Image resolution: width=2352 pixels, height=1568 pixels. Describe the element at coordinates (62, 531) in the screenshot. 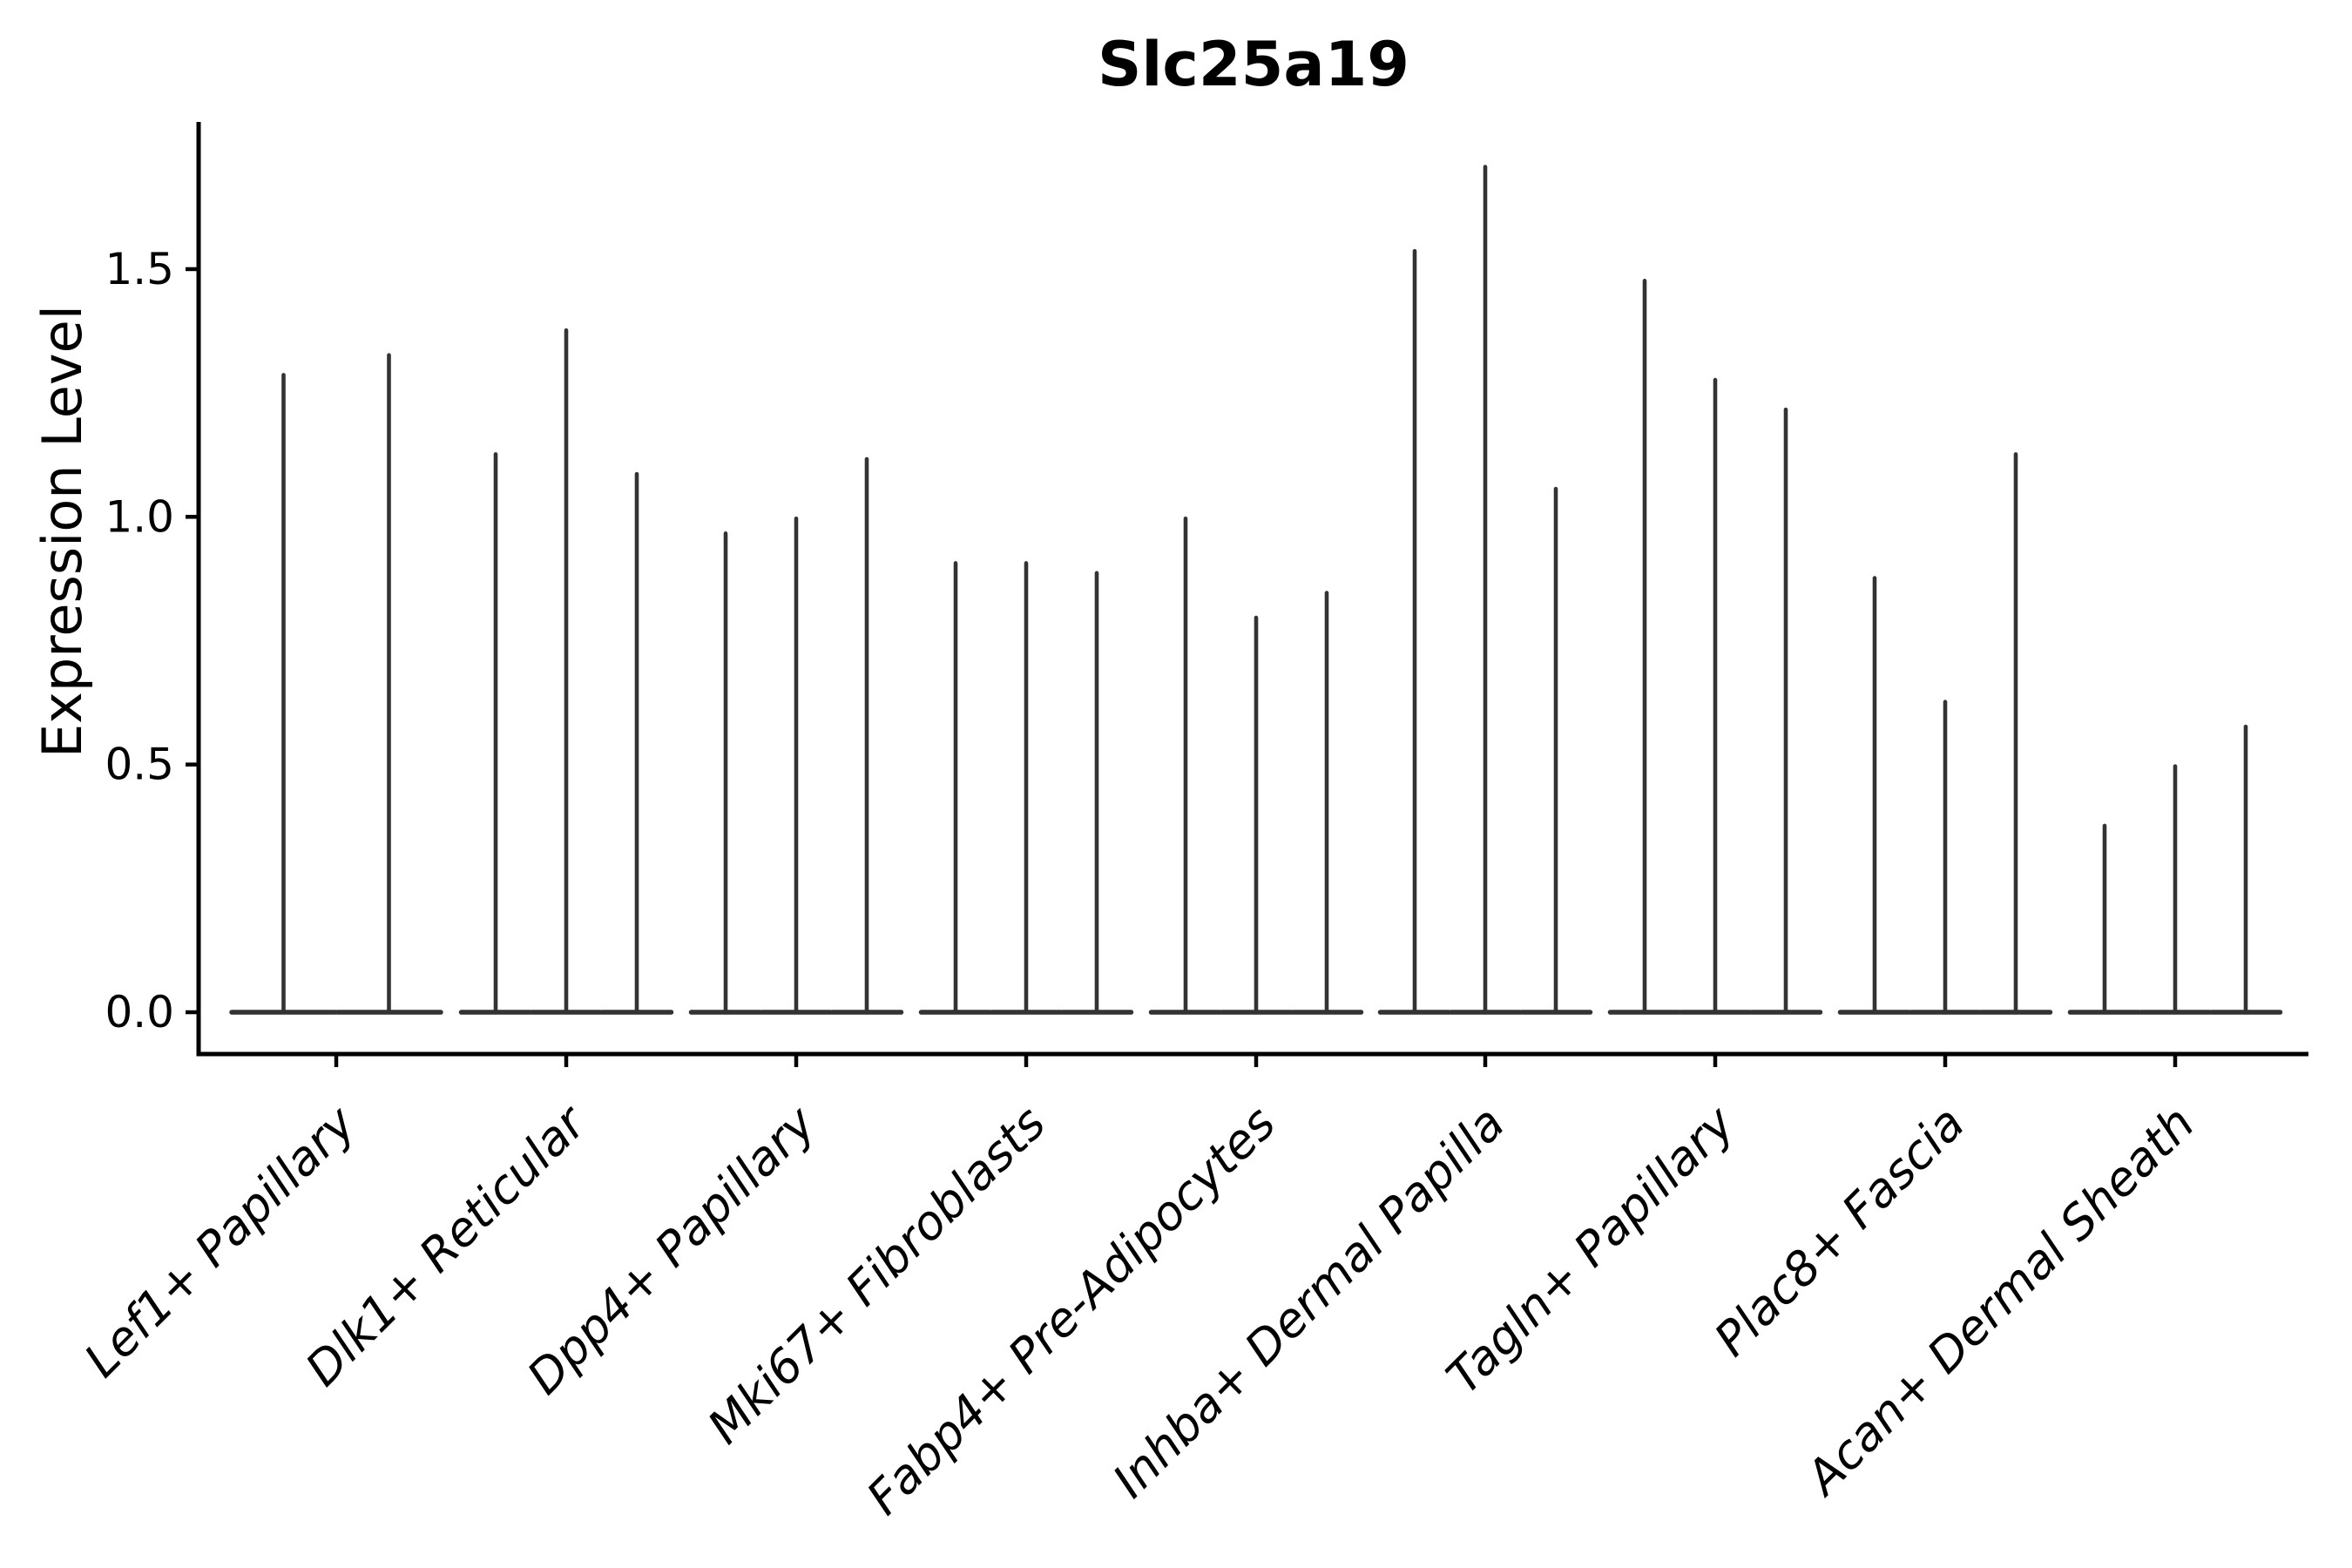

I see `y-axis-label: Expression Level` at that location.